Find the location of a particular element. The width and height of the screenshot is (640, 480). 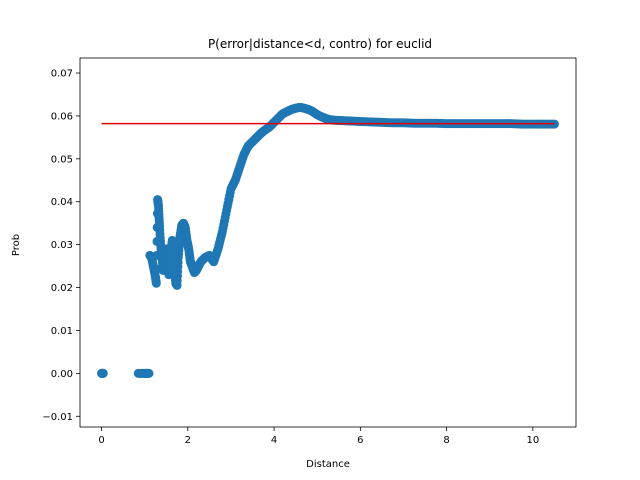

x-axis-ticks: 0 2 4 6 8 10 is located at coordinates (318, 436).